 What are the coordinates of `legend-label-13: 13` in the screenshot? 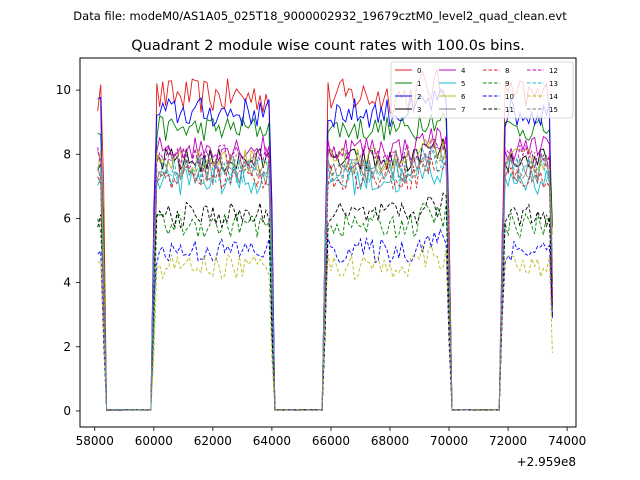 It's located at (553, 84).